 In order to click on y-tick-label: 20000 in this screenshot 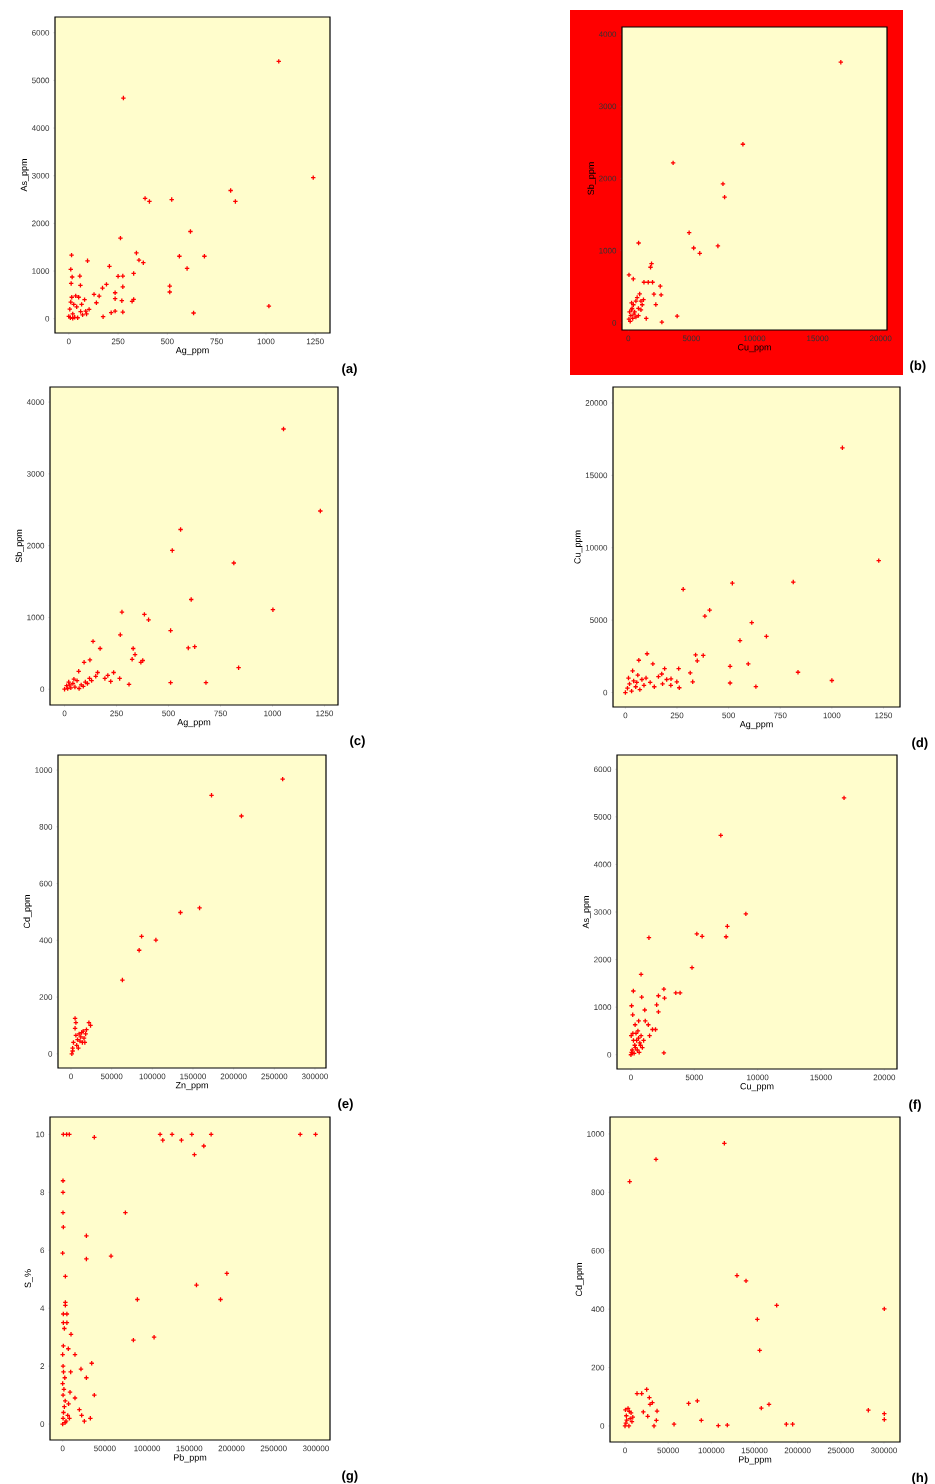, I will do `click(596, 403)`.